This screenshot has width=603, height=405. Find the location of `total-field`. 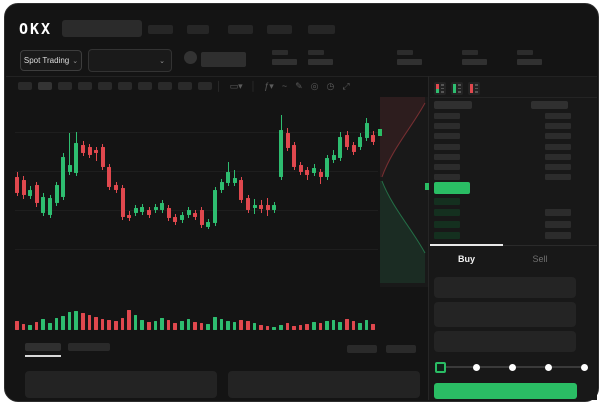

total-field is located at coordinates (505, 341).